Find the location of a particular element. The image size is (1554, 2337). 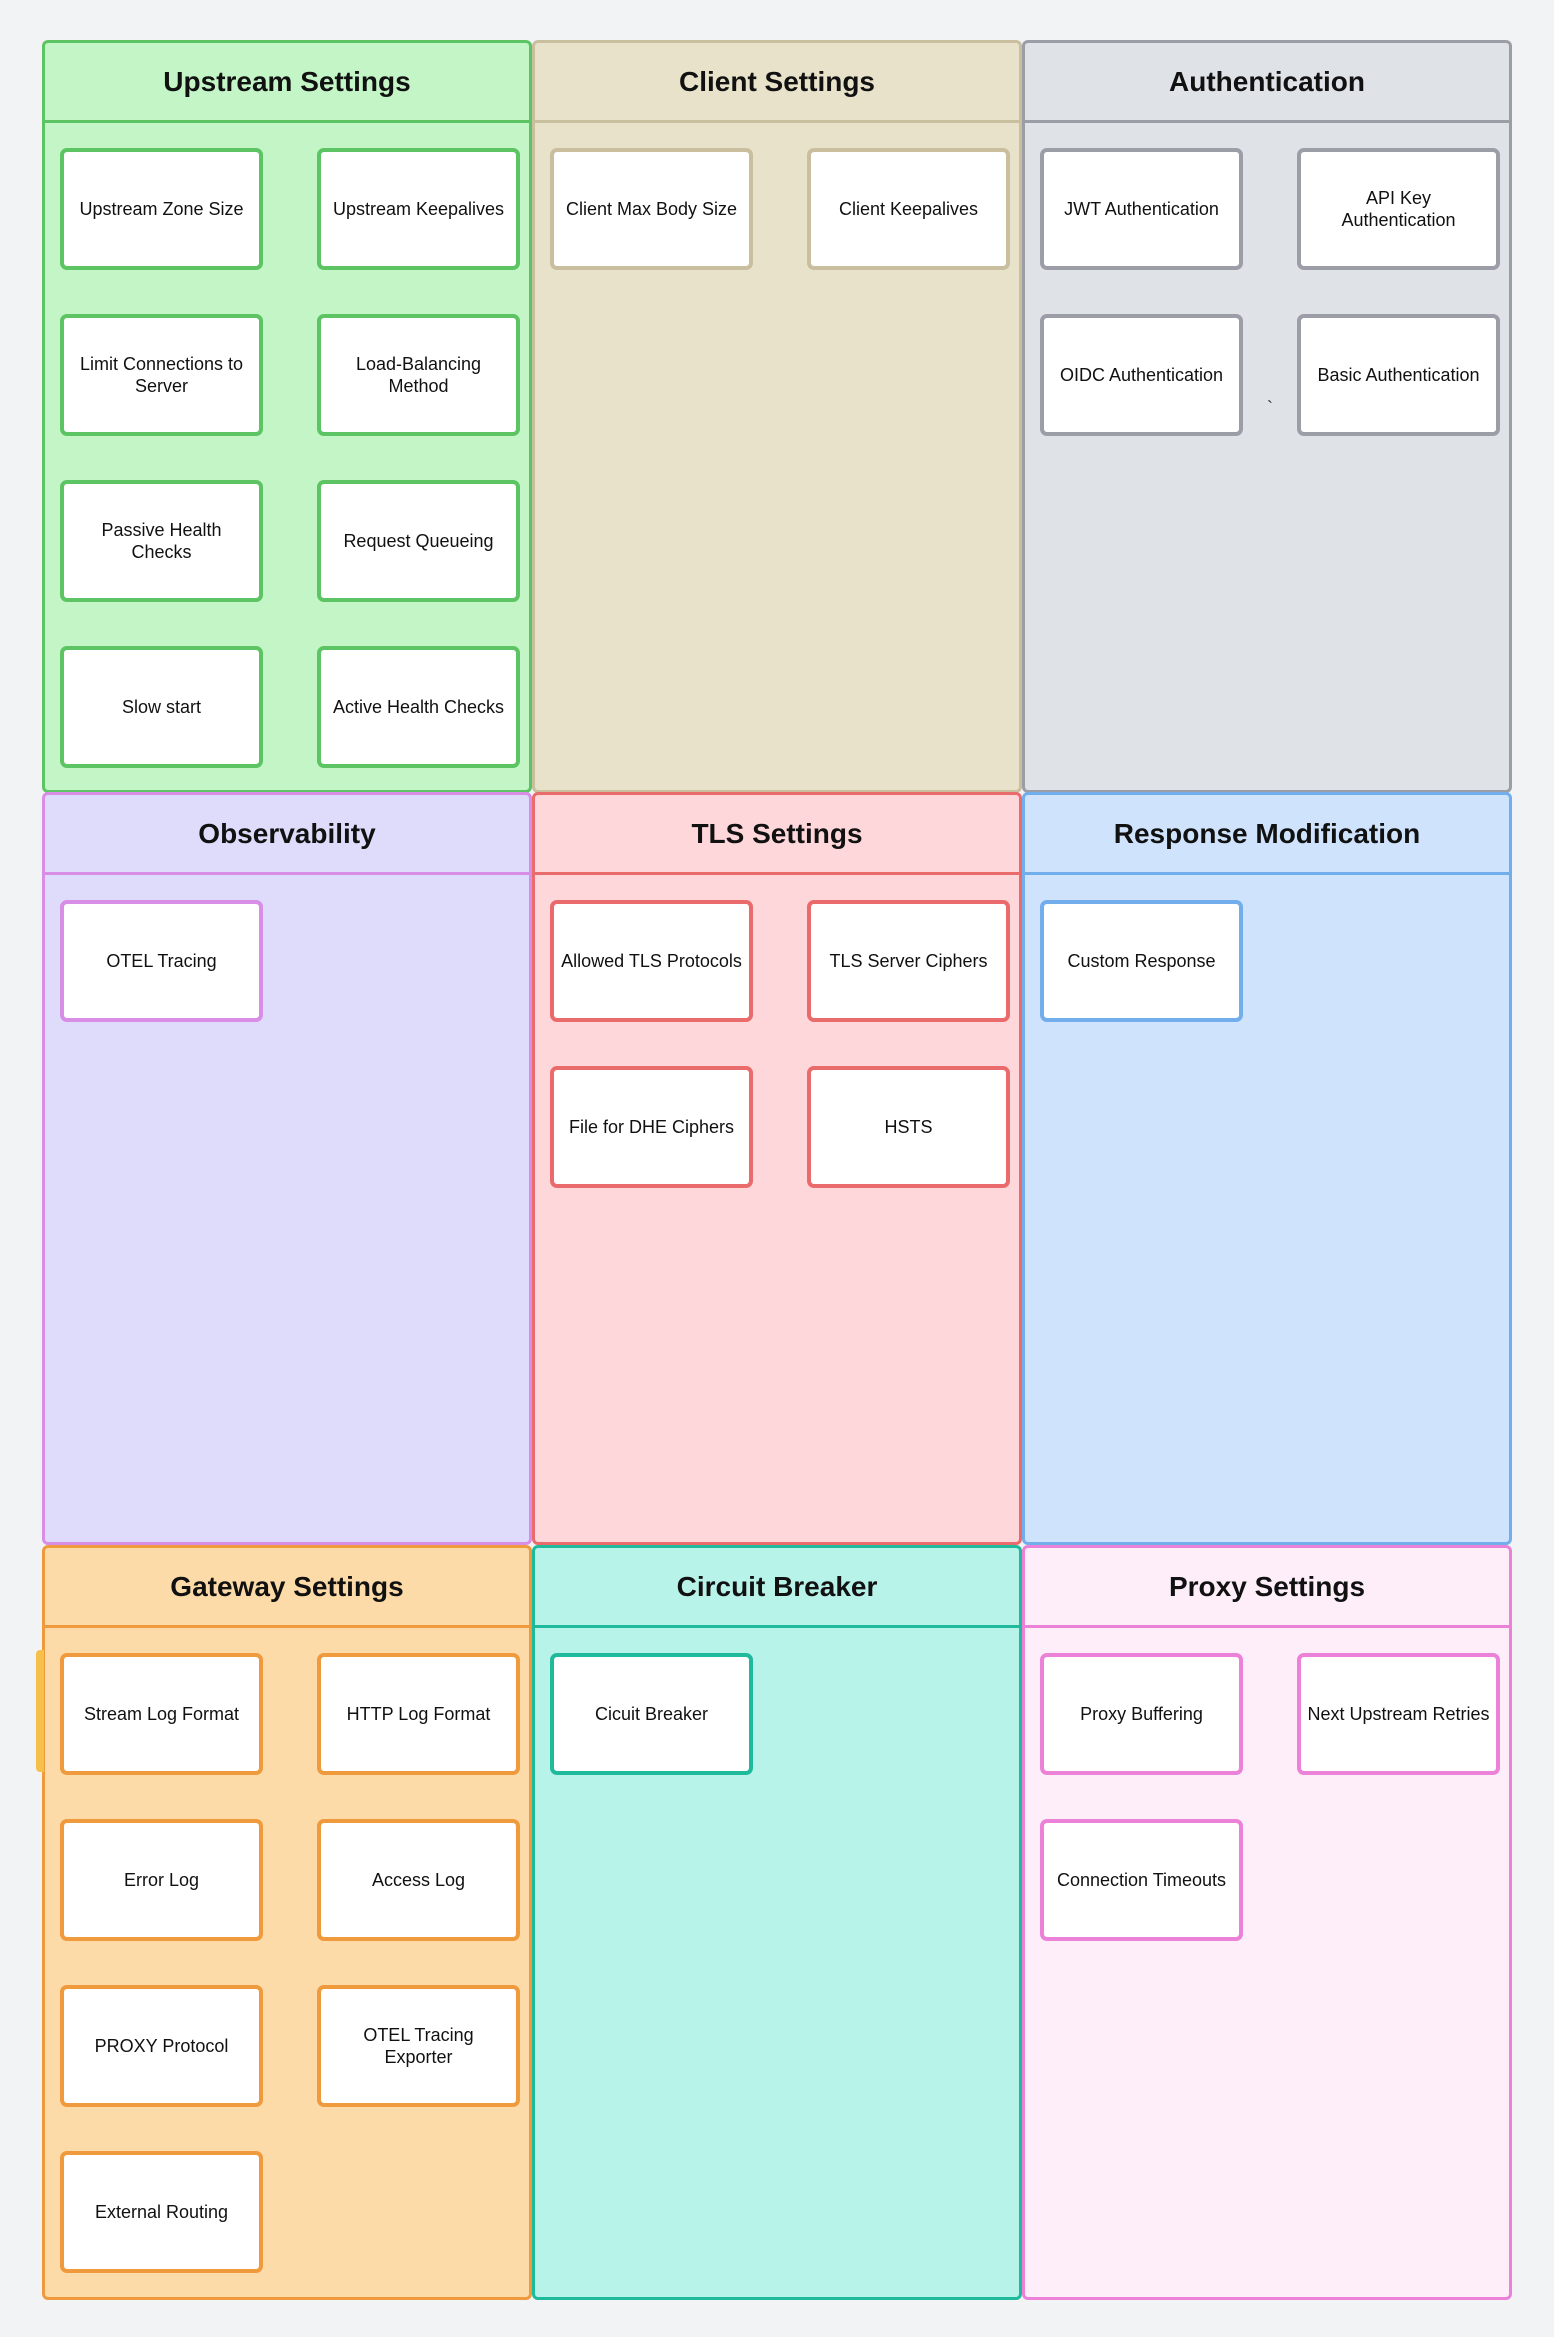

panel-title: Proxy Settings is located at coordinates (1267, 1588).